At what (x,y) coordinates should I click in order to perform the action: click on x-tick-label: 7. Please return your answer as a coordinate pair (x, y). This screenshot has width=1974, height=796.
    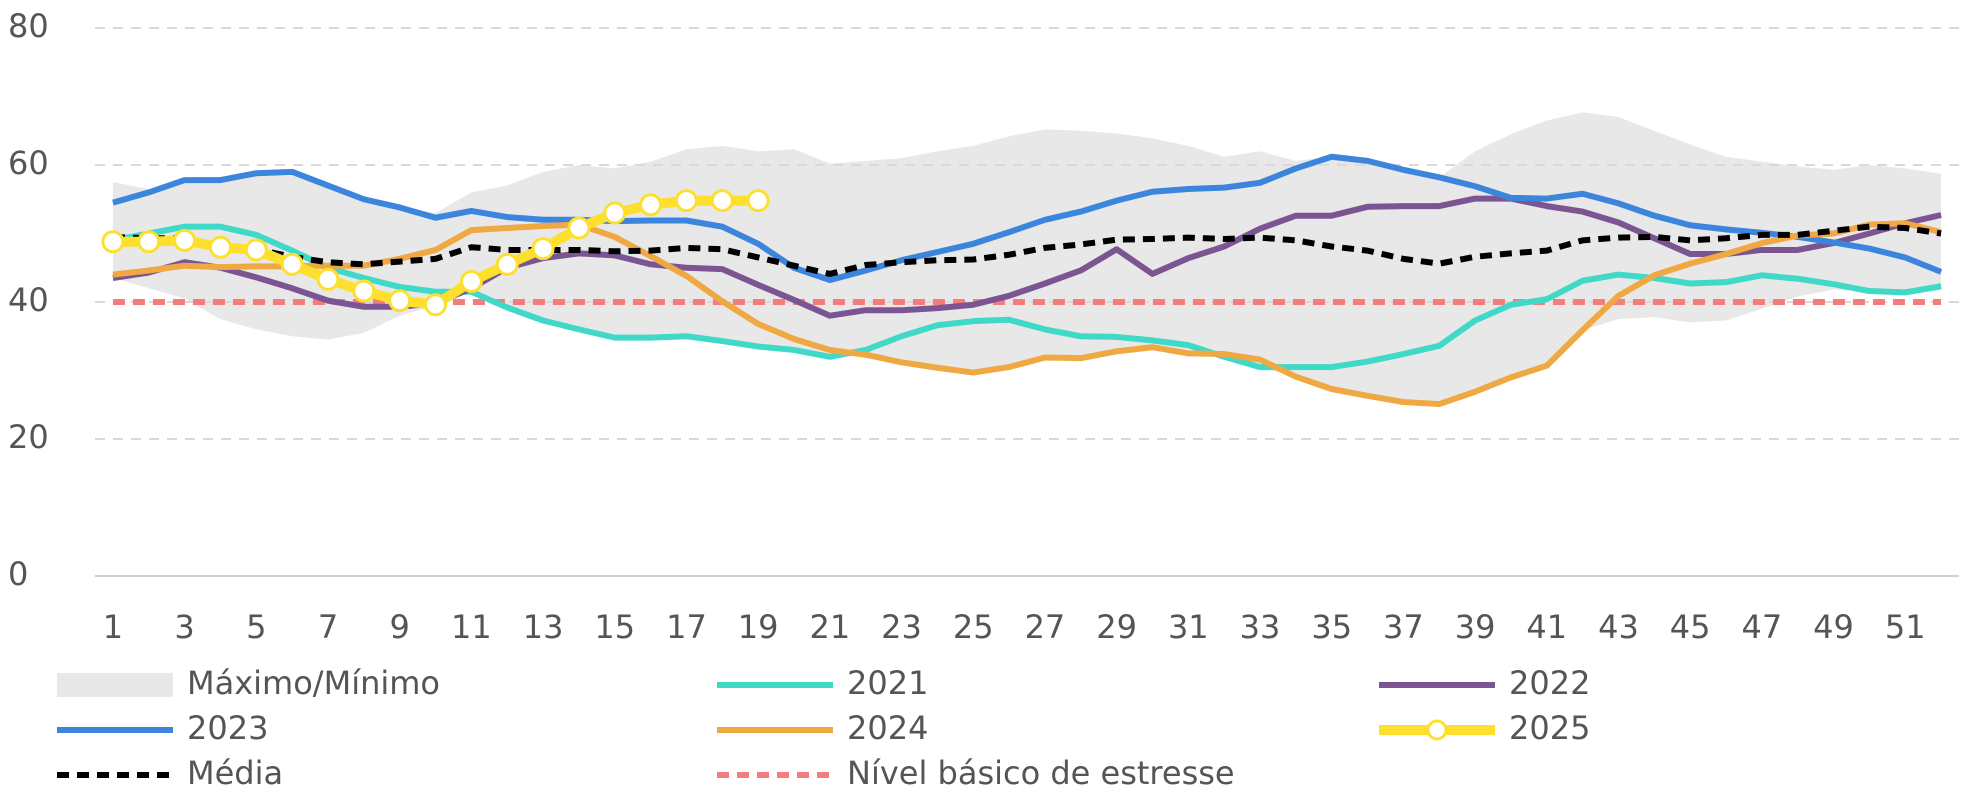
    Looking at the image, I should click on (328, 627).